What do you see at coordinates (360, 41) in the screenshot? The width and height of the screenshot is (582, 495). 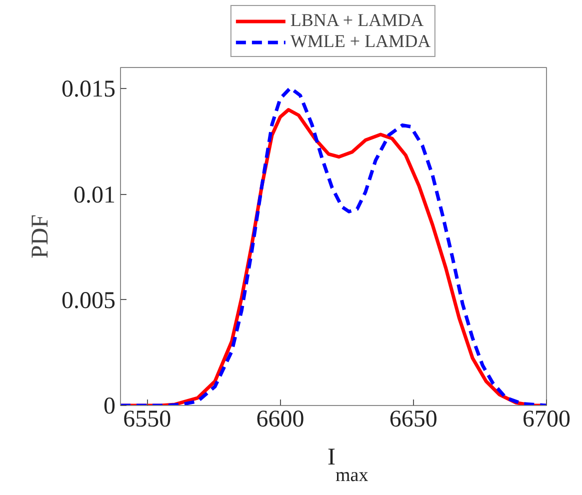 I see `legend-label: WMLE + LAMDA` at bounding box center [360, 41].